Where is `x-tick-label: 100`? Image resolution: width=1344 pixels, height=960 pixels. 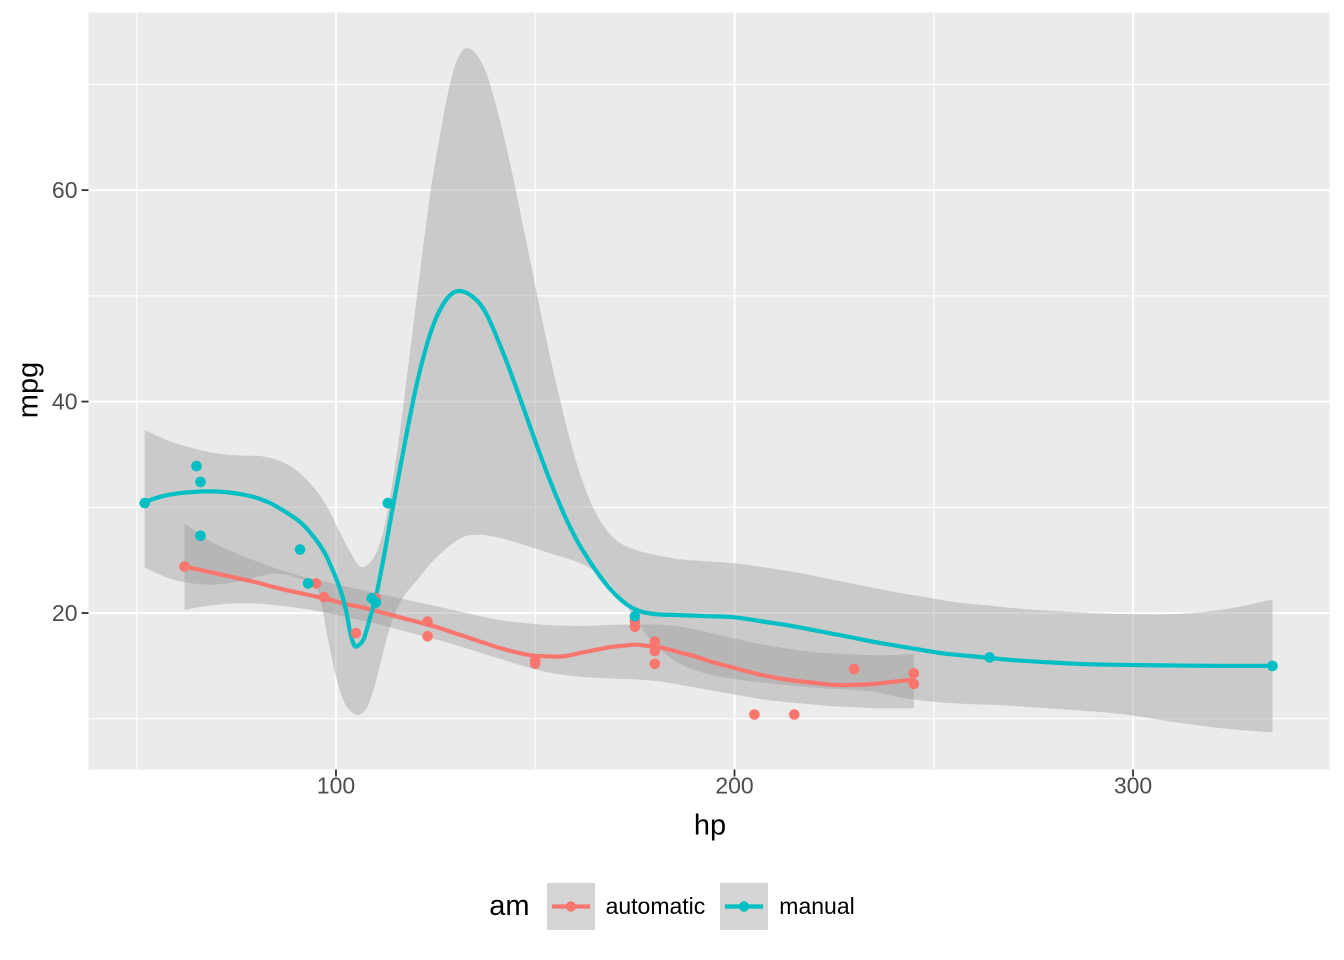 x-tick-label: 100 is located at coordinates (336, 786).